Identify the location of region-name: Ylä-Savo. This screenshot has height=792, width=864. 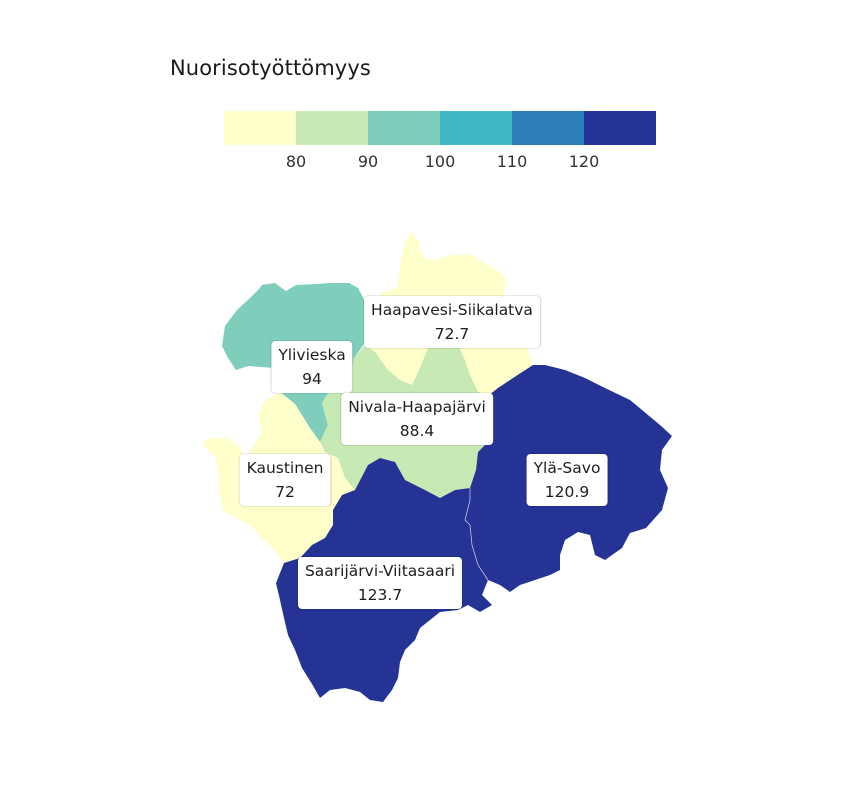
(567, 468).